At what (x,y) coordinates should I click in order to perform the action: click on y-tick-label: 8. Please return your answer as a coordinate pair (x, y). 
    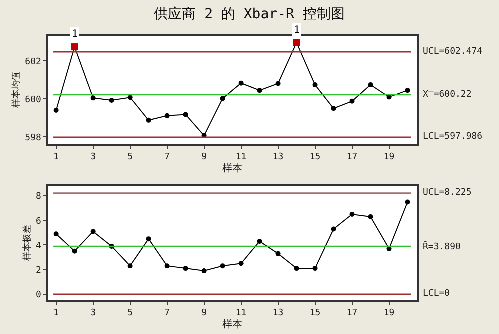
    Looking at the image, I should click on (39, 197).